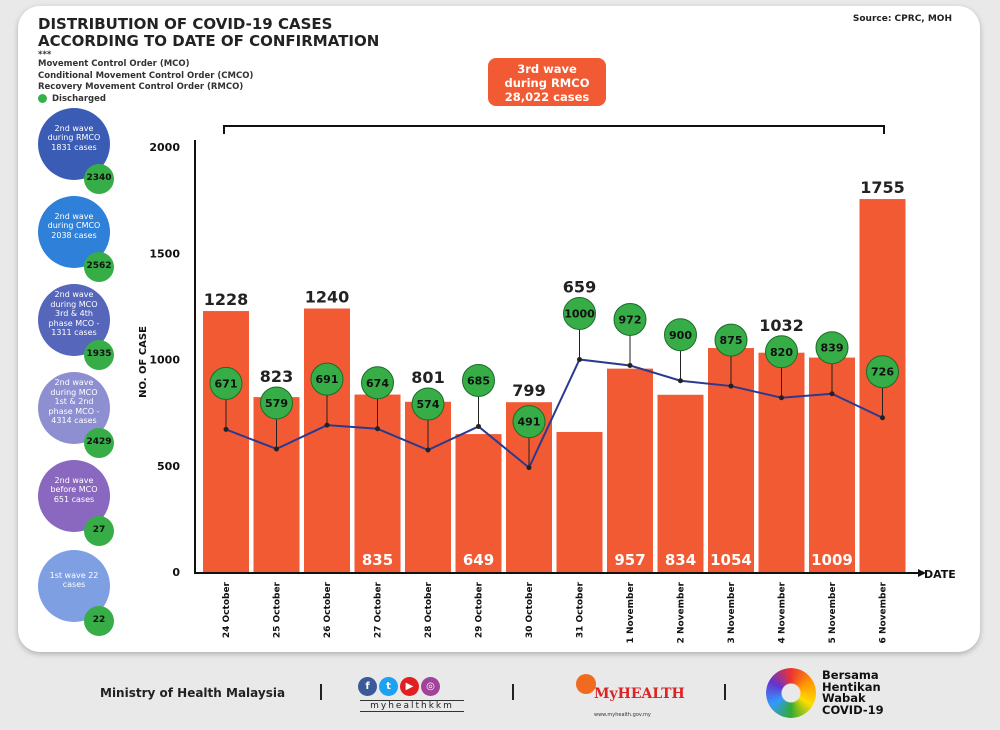 Image resolution: width=1000 pixels, height=730 pixels. I want to click on wave-label-box: 2nd wave during CMCO 2038 cases, so click(74, 226).